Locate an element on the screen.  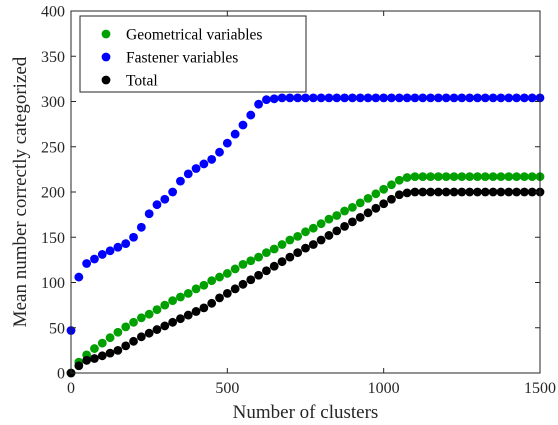
x-tick-label: 0 is located at coordinates (71, 388).